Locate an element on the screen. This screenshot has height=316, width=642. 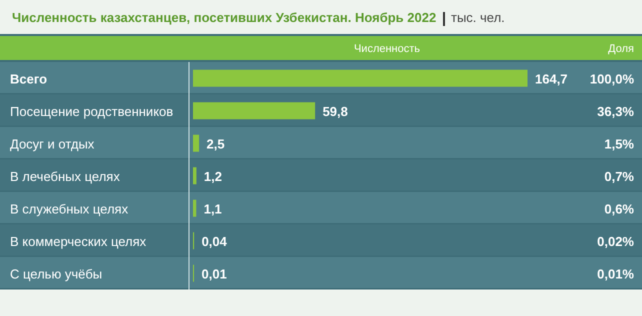
text: 36,3% is located at coordinates (615, 111).